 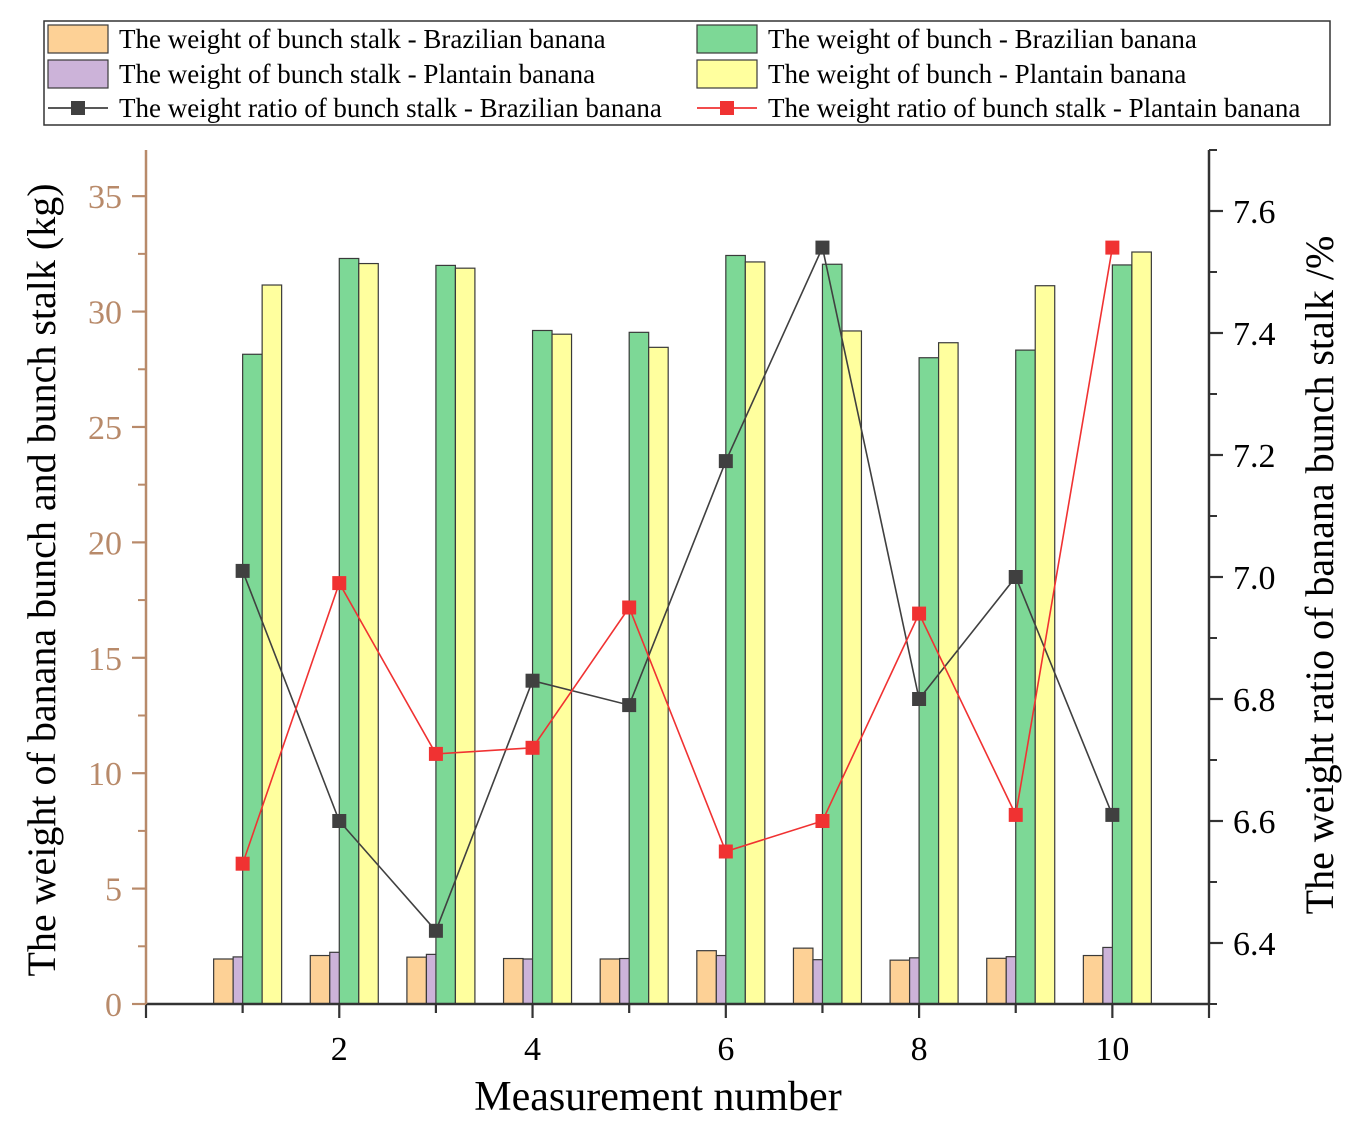 What do you see at coordinates (1254, 334) in the screenshot?
I see `y-right-tick-label-5: 7.4` at bounding box center [1254, 334].